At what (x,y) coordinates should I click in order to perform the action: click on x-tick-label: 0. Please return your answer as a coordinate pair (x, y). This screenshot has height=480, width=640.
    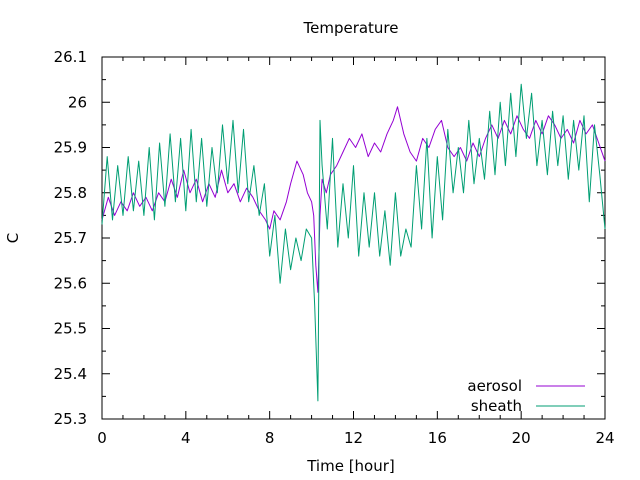
    Looking at the image, I should click on (102, 438).